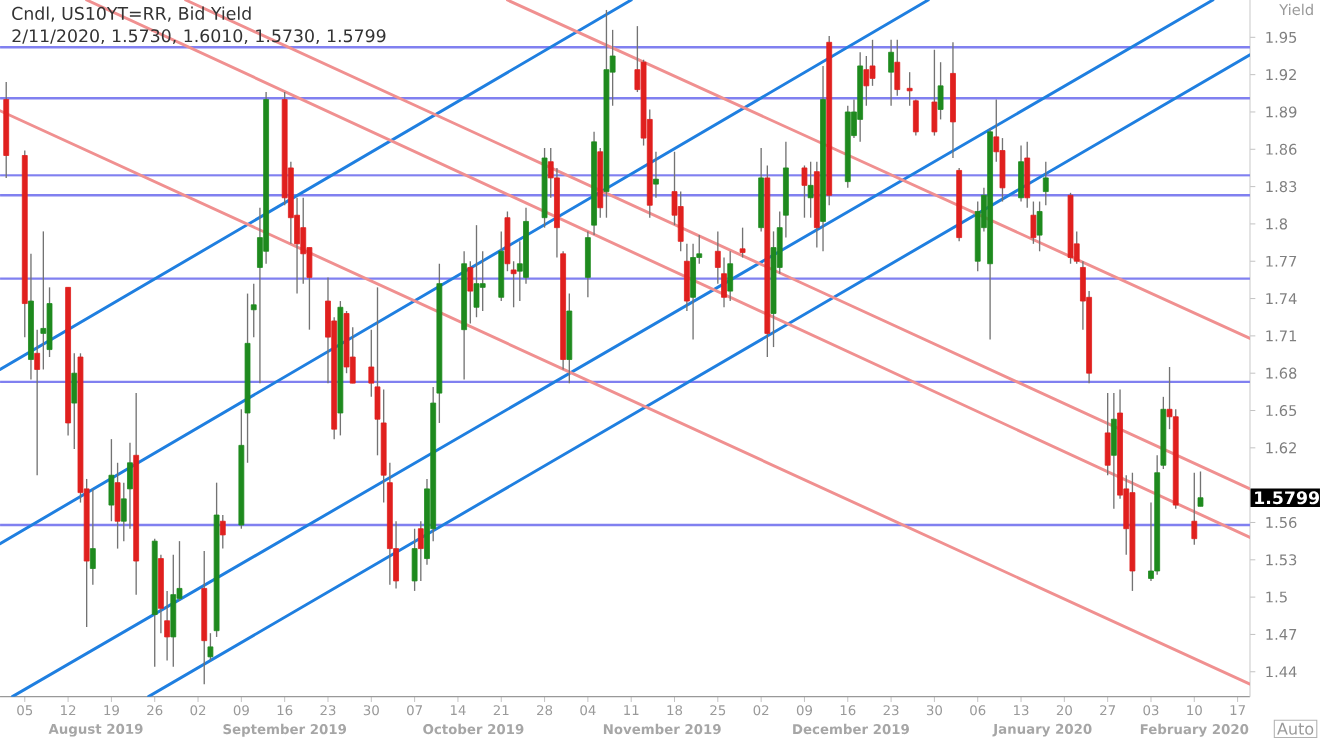 This screenshot has height=742, width=1320. What do you see at coordinates (131, 14) in the screenshot?
I see `chart-title: Cndl, US10YT=RR, Bid Yield` at bounding box center [131, 14].